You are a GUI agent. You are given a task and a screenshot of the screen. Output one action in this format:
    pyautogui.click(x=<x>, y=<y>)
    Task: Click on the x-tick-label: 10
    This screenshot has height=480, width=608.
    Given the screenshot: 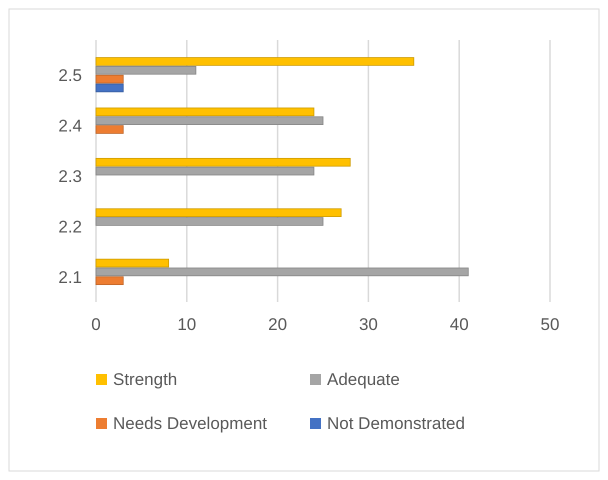 What is the action you would take?
    pyautogui.click(x=186, y=324)
    